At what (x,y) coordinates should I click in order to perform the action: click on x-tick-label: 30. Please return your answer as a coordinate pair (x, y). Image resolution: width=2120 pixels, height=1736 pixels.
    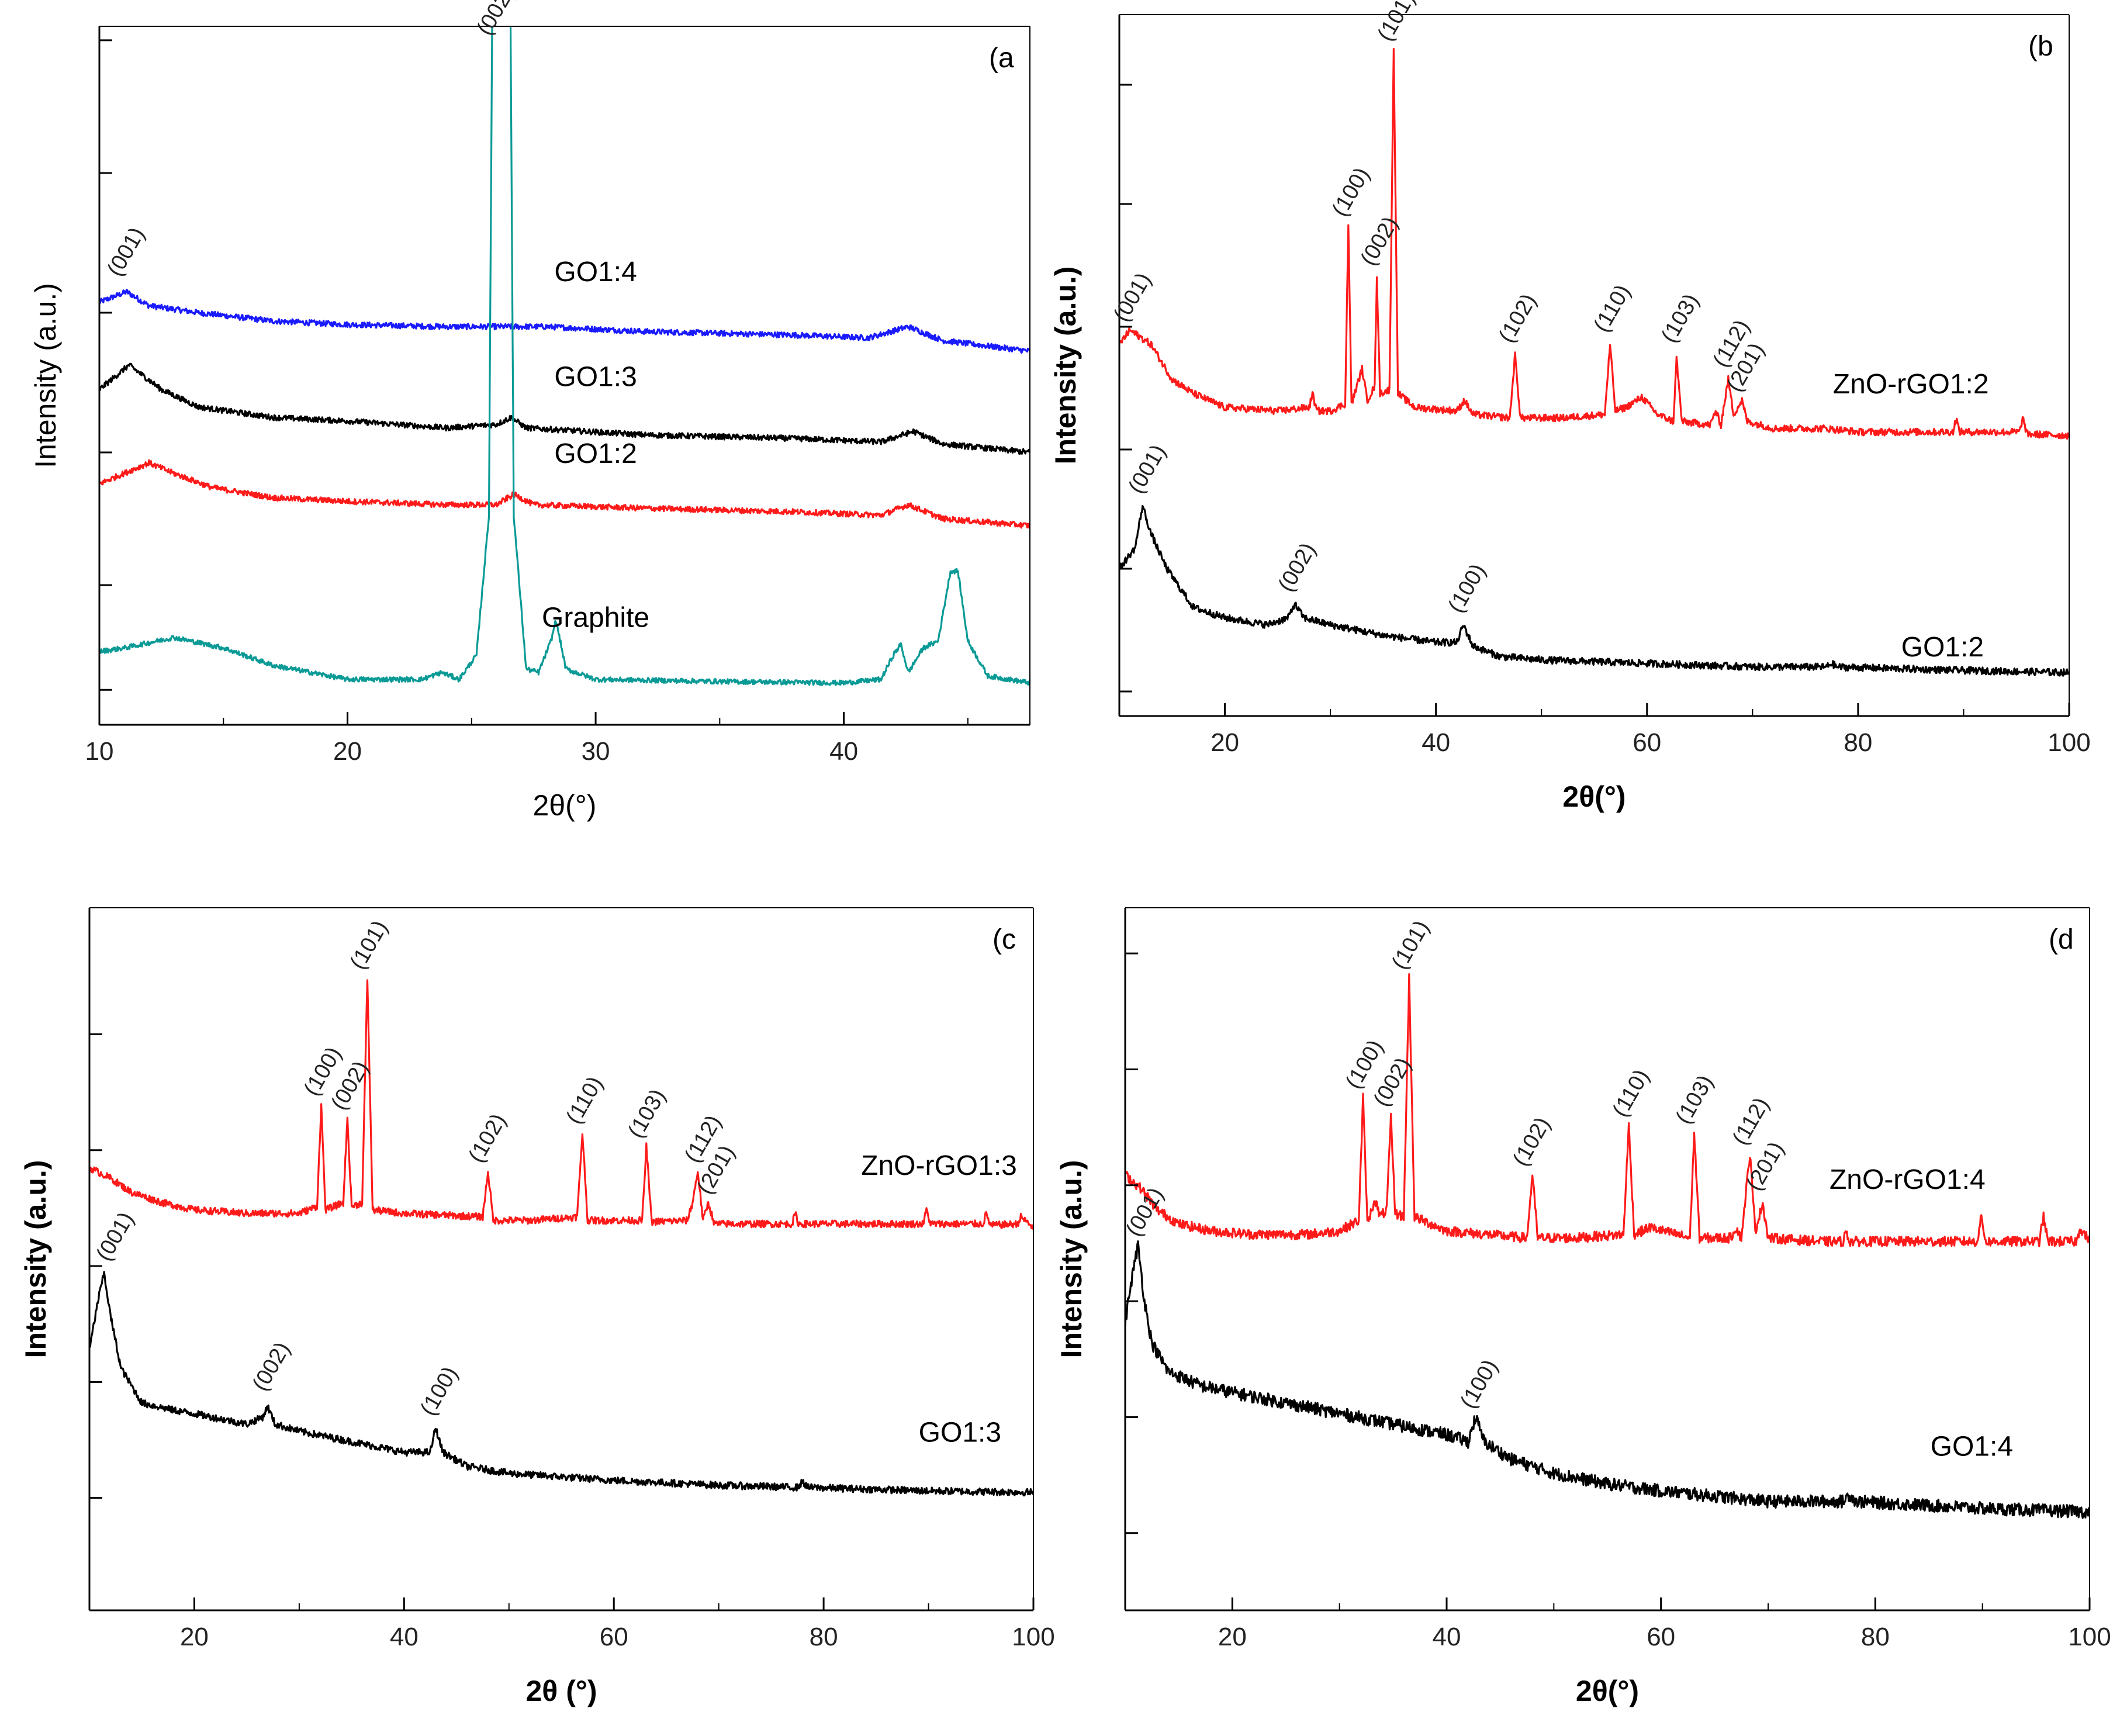
    Looking at the image, I should click on (596, 752).